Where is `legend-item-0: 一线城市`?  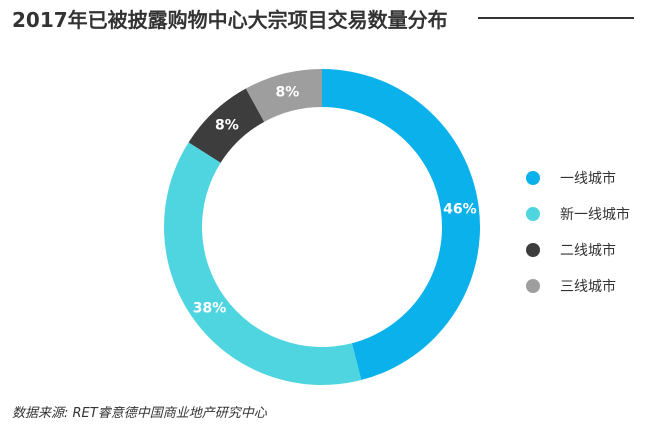 legend-item-0: 一线城市 is located at coordinates (578, 178).